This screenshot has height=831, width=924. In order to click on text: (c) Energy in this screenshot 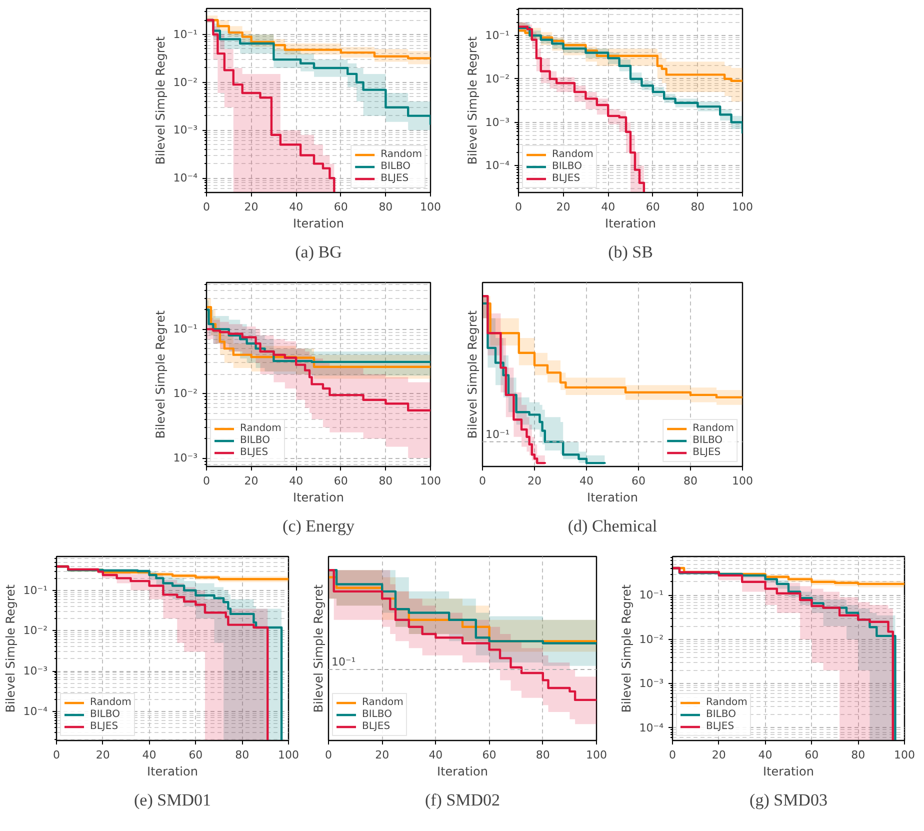, I will do `click(318, 526)`.